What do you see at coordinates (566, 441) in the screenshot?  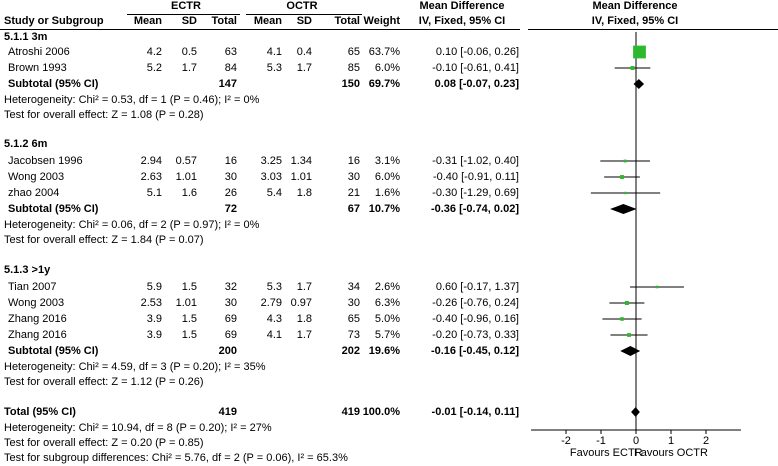 I see `x-tick-label: -2` at bounding box center [566, 441].